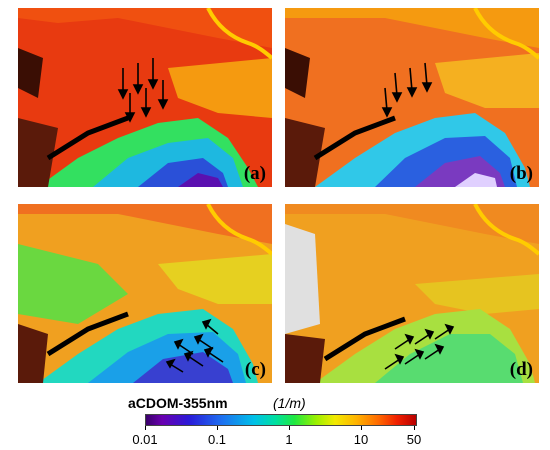 The height and width of the screenshot is (450, 550). Describe the element at coordinates (194, 345) in the screenshot. I see `flow-arrows-c` at that location.